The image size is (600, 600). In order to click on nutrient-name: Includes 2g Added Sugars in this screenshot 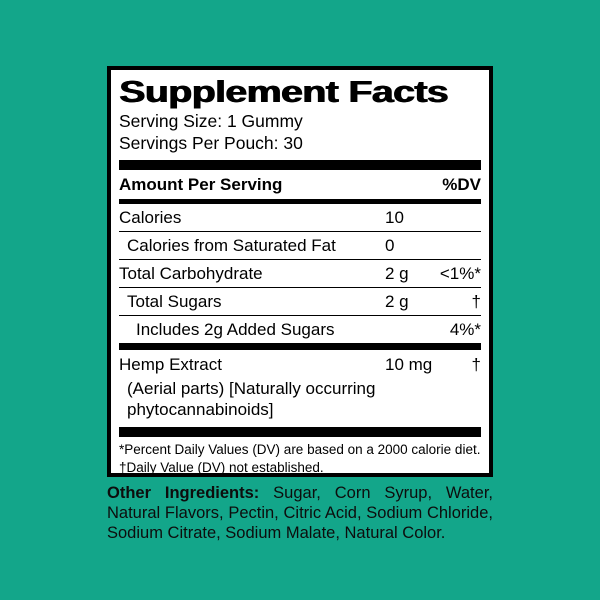, I will do `click(235, 329)`.